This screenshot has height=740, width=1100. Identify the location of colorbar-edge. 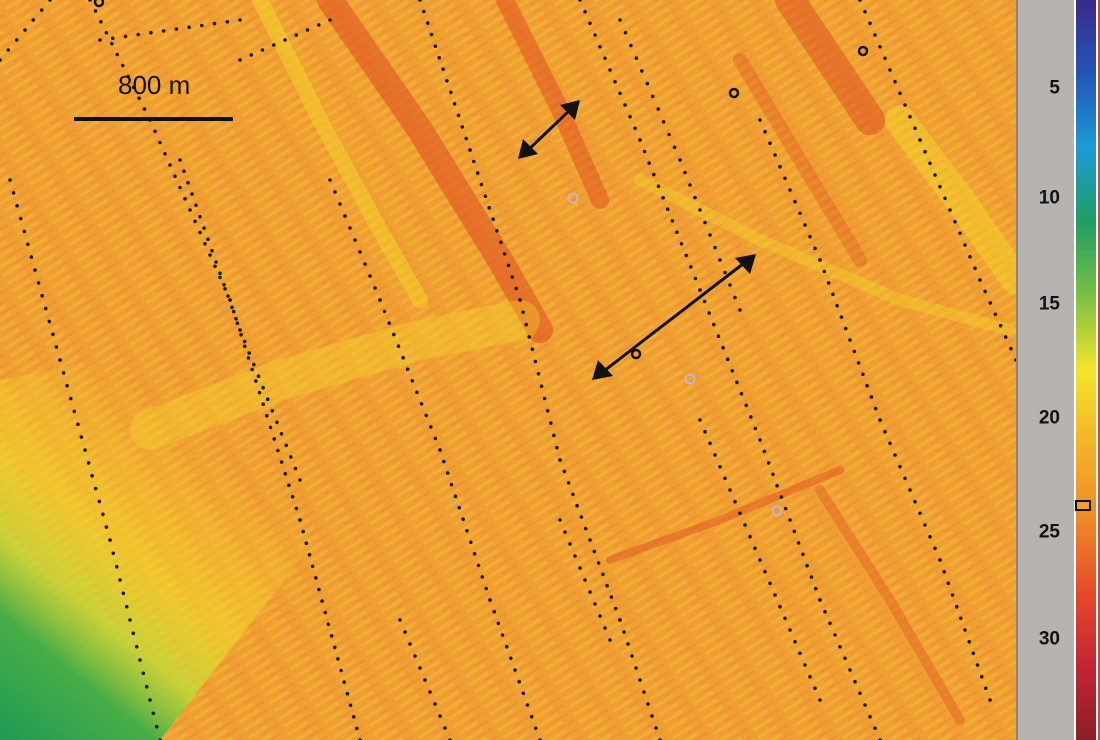
(1099, 370).